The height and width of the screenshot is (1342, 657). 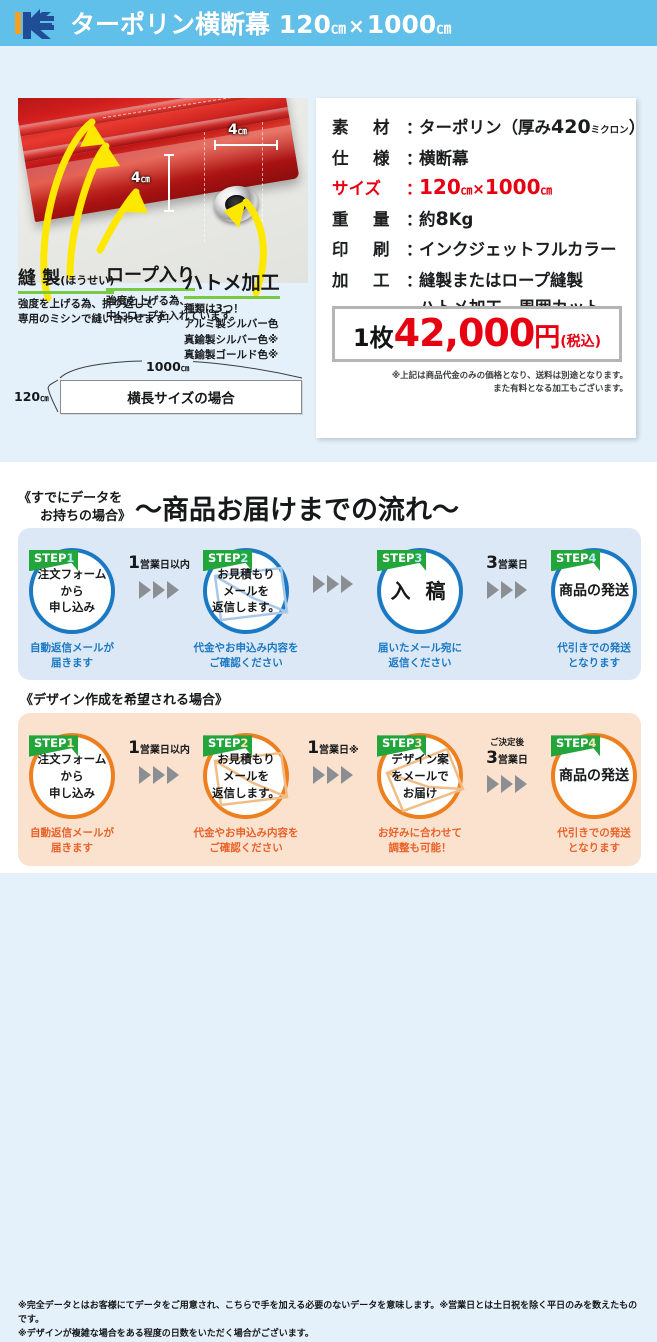 I want to click on title-multiply: ×, so click(x=356, y=26).